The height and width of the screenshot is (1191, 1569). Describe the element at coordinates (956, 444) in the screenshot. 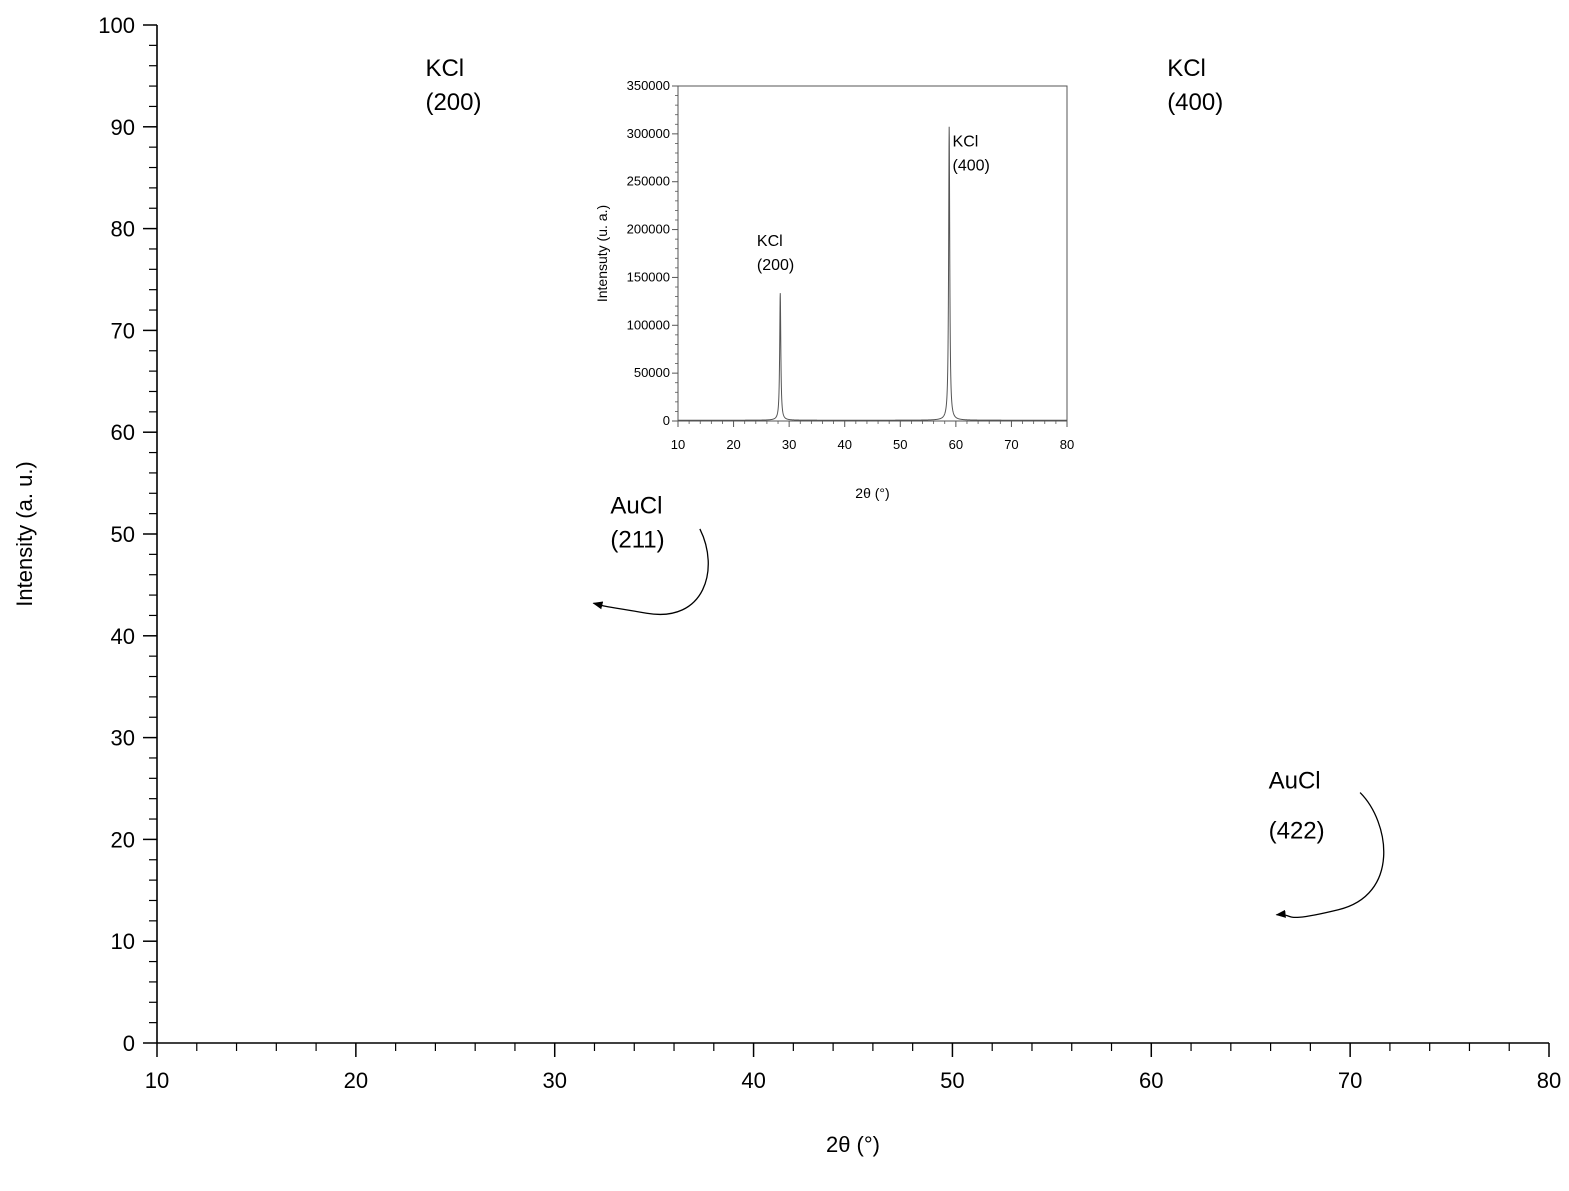

I see `inset-x-tick-label: 60` at that location.